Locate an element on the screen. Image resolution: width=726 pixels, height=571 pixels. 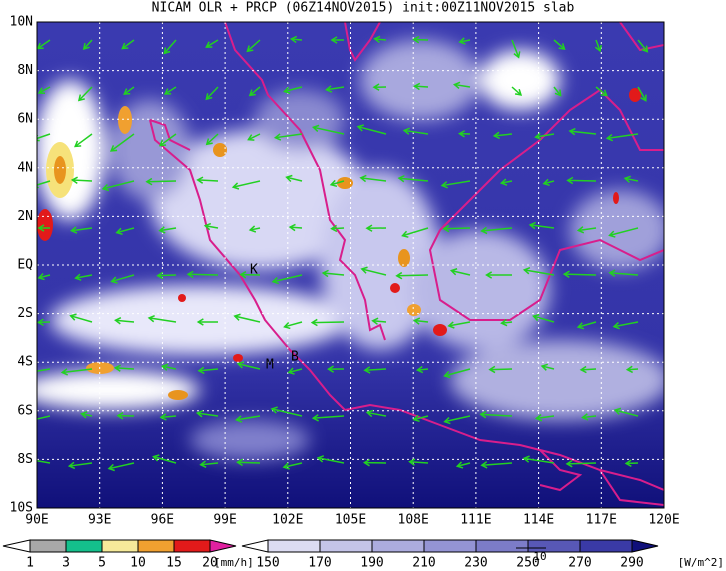
lat-label: 4S is located at coordinates (25, 362).